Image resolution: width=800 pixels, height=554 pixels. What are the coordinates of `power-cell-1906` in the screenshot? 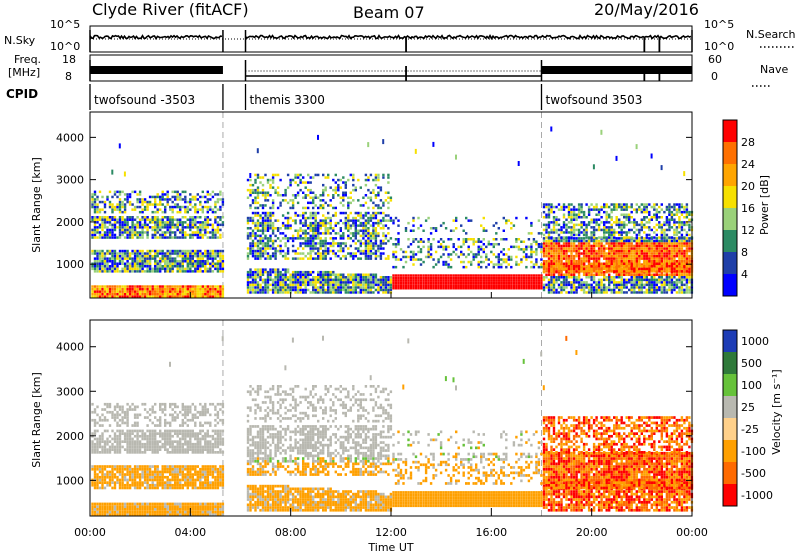 It's located at (305, 277).